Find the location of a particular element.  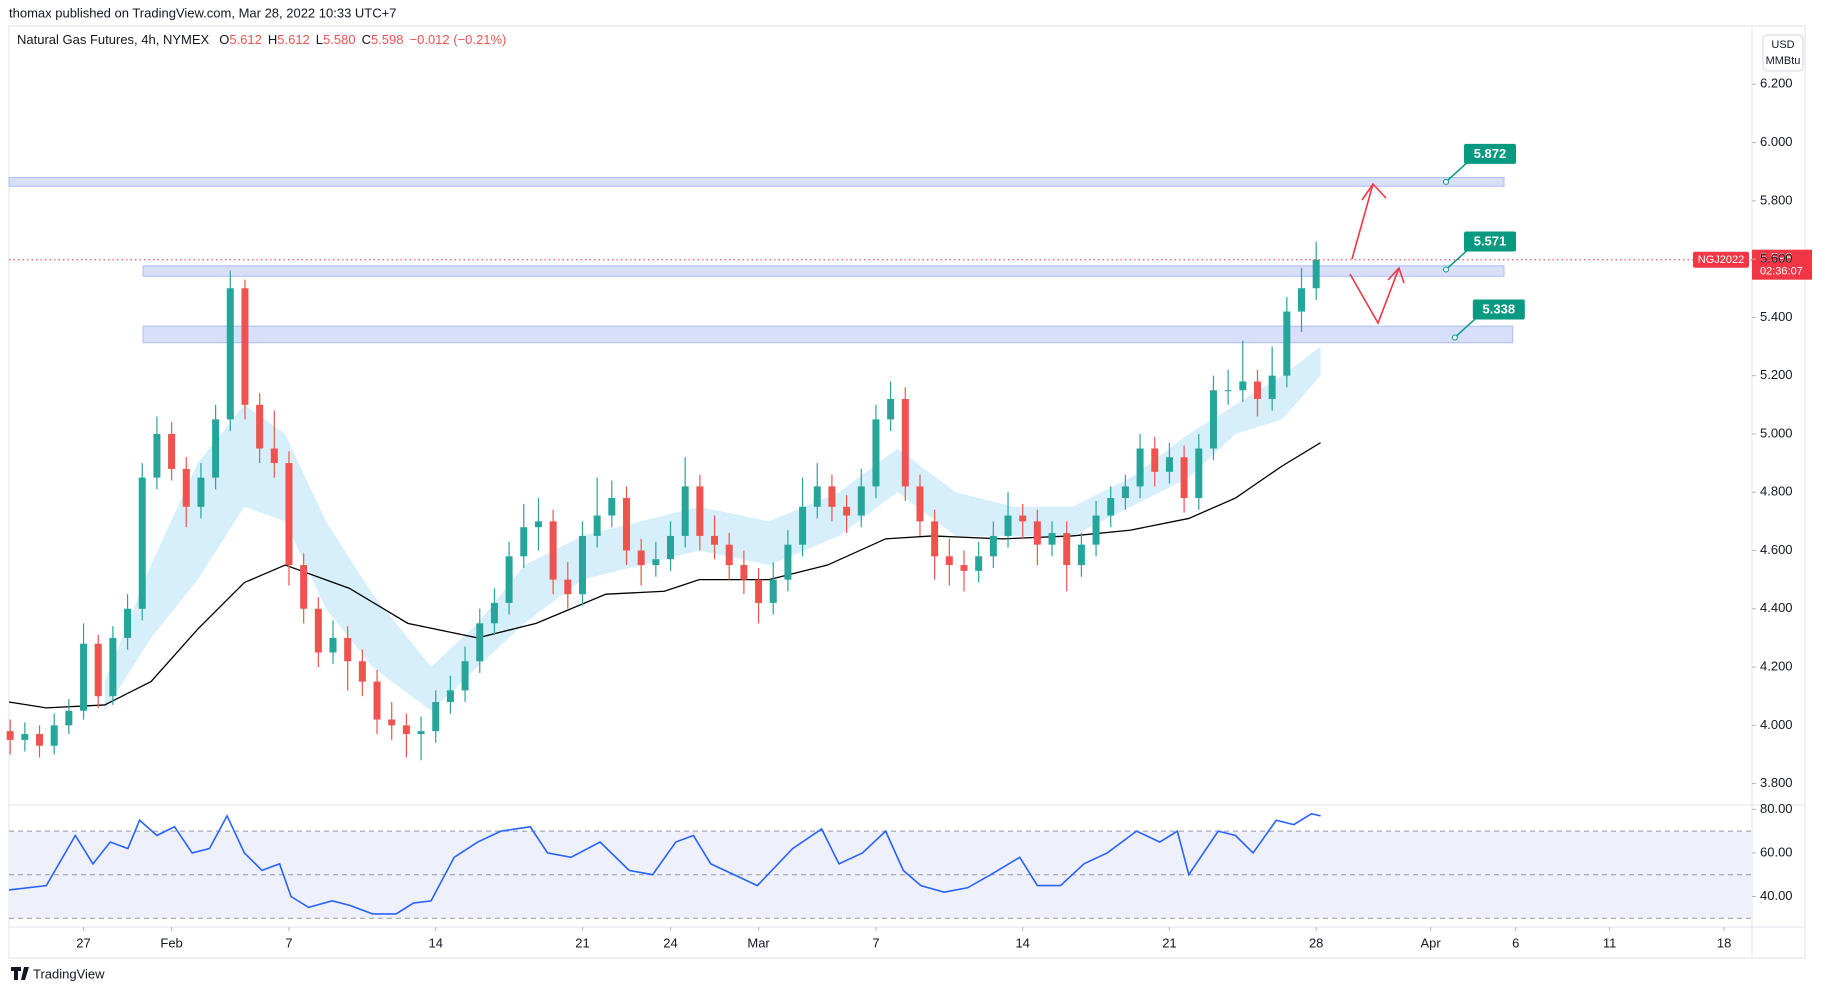

legend-value: 5.580 is located at coordinates (339, 39).